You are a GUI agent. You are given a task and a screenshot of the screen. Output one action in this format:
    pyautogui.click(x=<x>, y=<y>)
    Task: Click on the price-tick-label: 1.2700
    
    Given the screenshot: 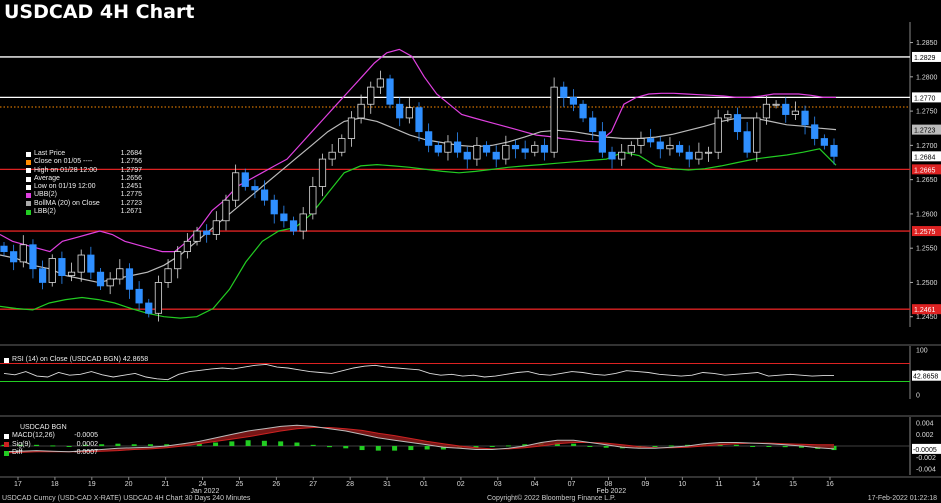 What is the action you would take?
    pyautogui.click(x=927, y=146)
    